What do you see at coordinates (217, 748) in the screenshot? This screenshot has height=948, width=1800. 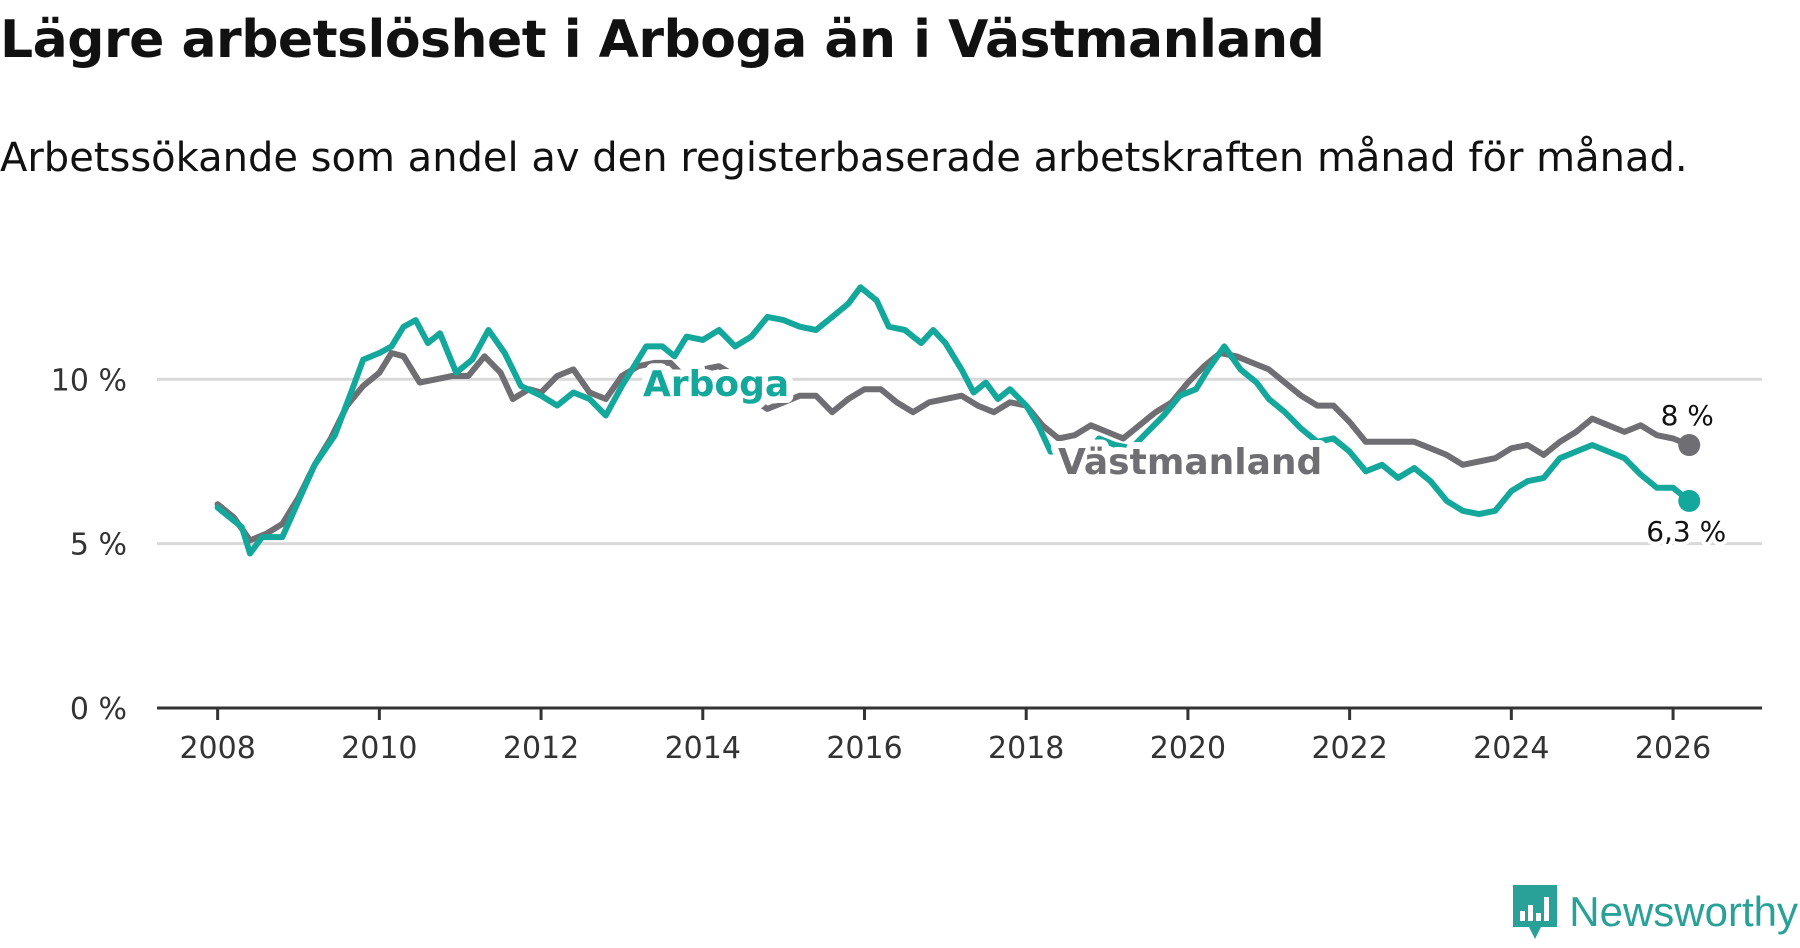 I see `x-tick-label: 2008` at bounding box center [217, 748].